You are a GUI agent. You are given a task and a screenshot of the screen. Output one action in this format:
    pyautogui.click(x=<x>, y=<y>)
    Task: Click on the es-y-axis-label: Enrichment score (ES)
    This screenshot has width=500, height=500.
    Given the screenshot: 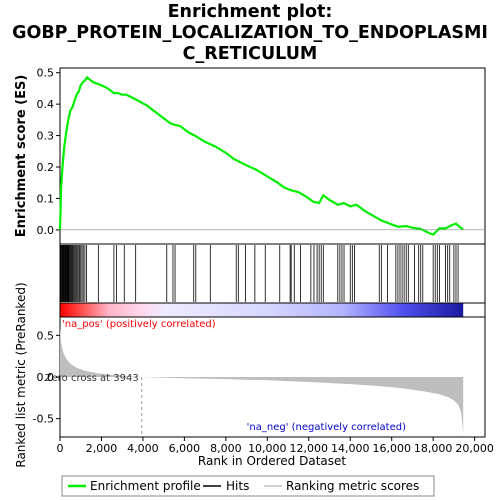 What is the action you would take?
    pyautogui.click(x=21, y=156)
    